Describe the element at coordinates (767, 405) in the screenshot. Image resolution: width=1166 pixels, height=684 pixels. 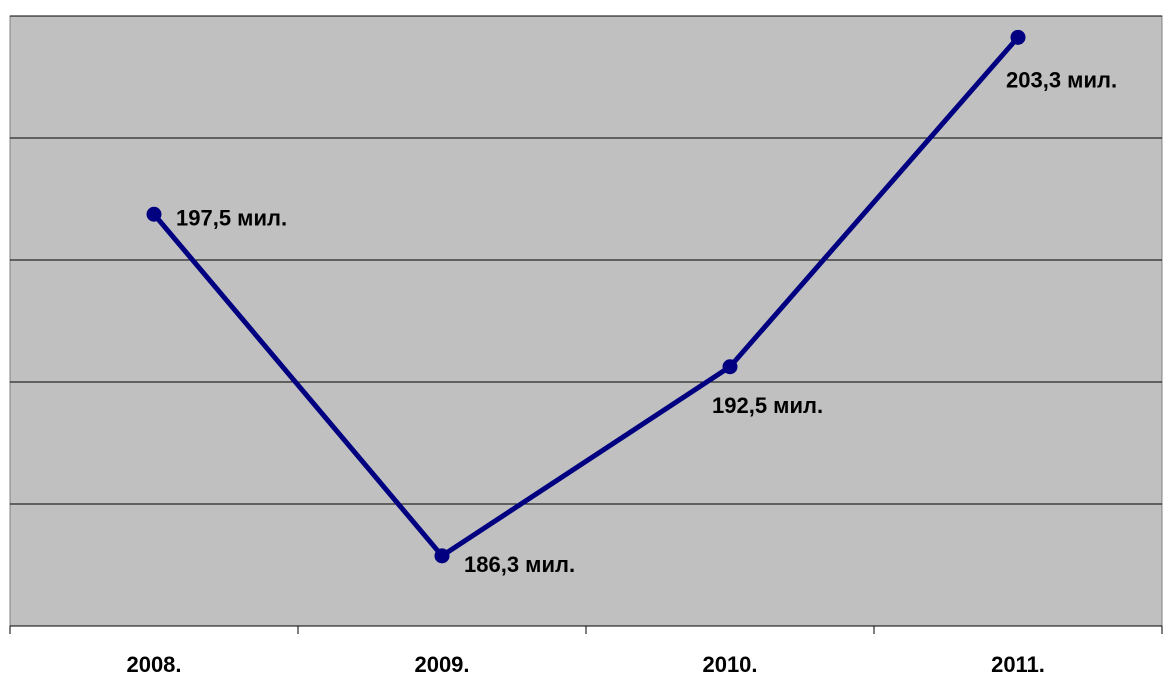
I see `data-label: 192,5 мил.` at that location.